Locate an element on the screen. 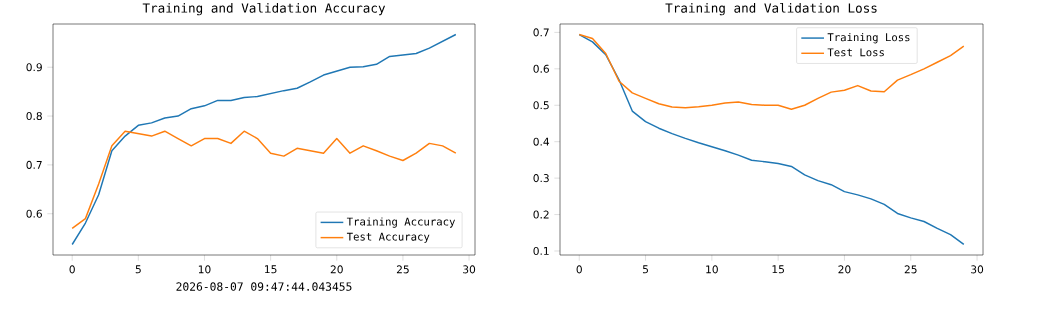 This screenshot has height=316, width=1047. y-tick-label: 0.1 is located at coordinates (541, 251).